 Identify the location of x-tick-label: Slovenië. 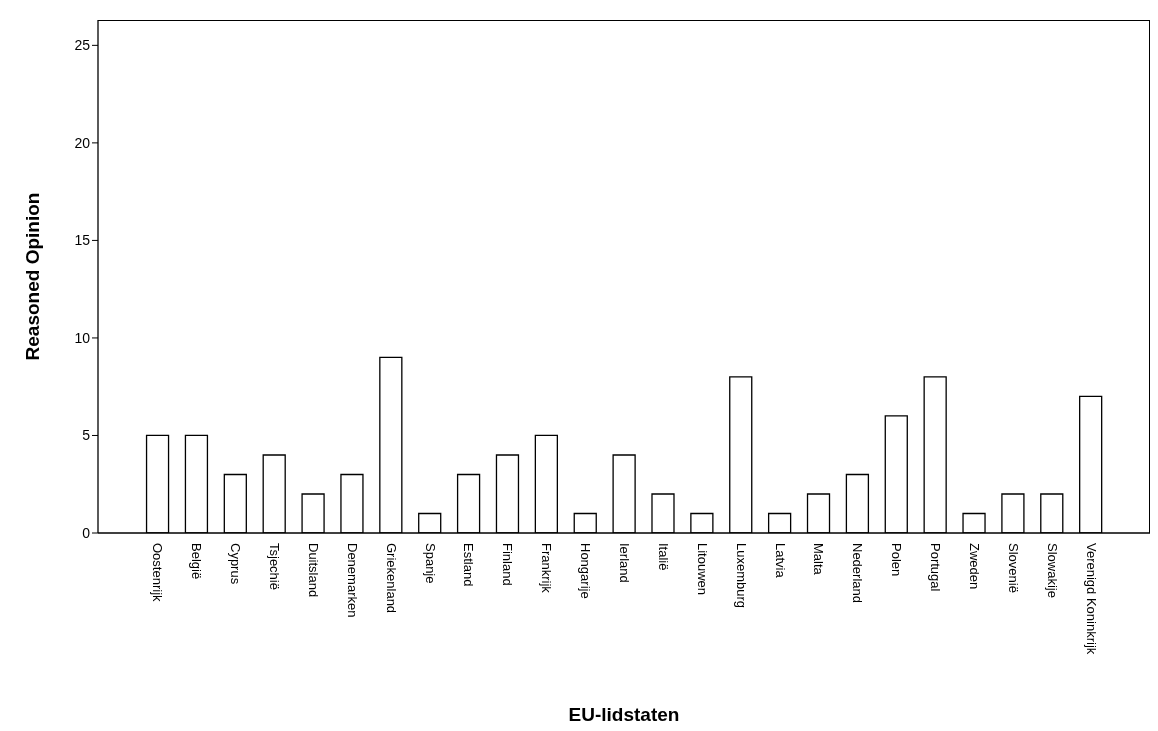
(1013, 568).